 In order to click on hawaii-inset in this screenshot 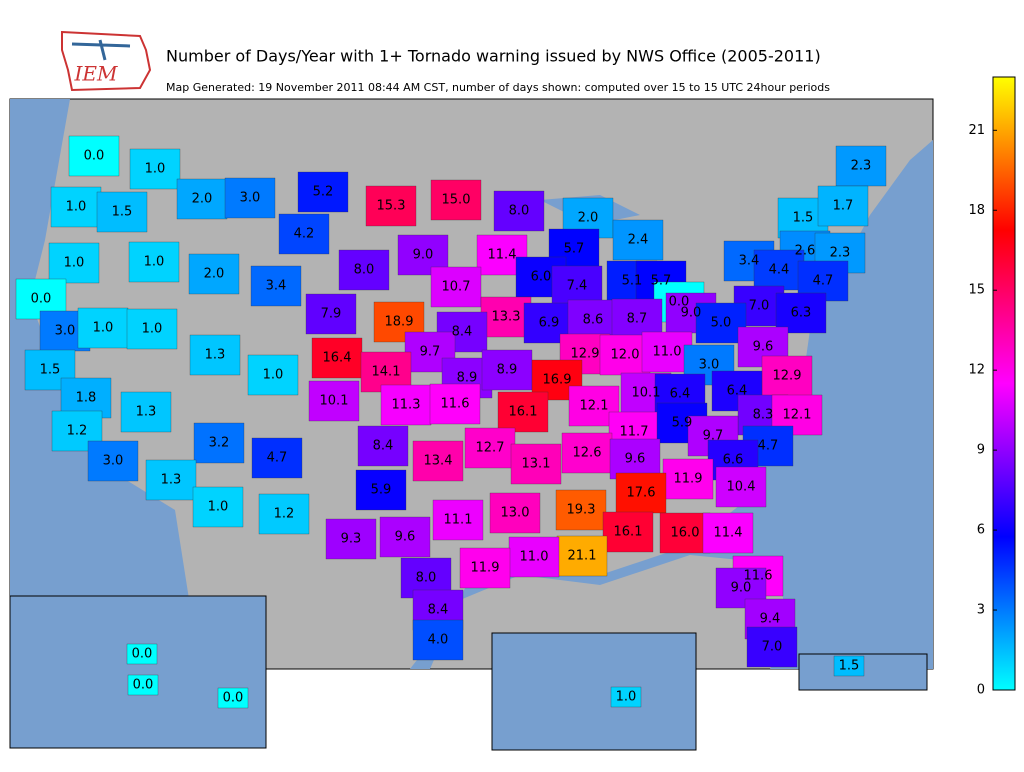, I will do `click(594, 691)`.